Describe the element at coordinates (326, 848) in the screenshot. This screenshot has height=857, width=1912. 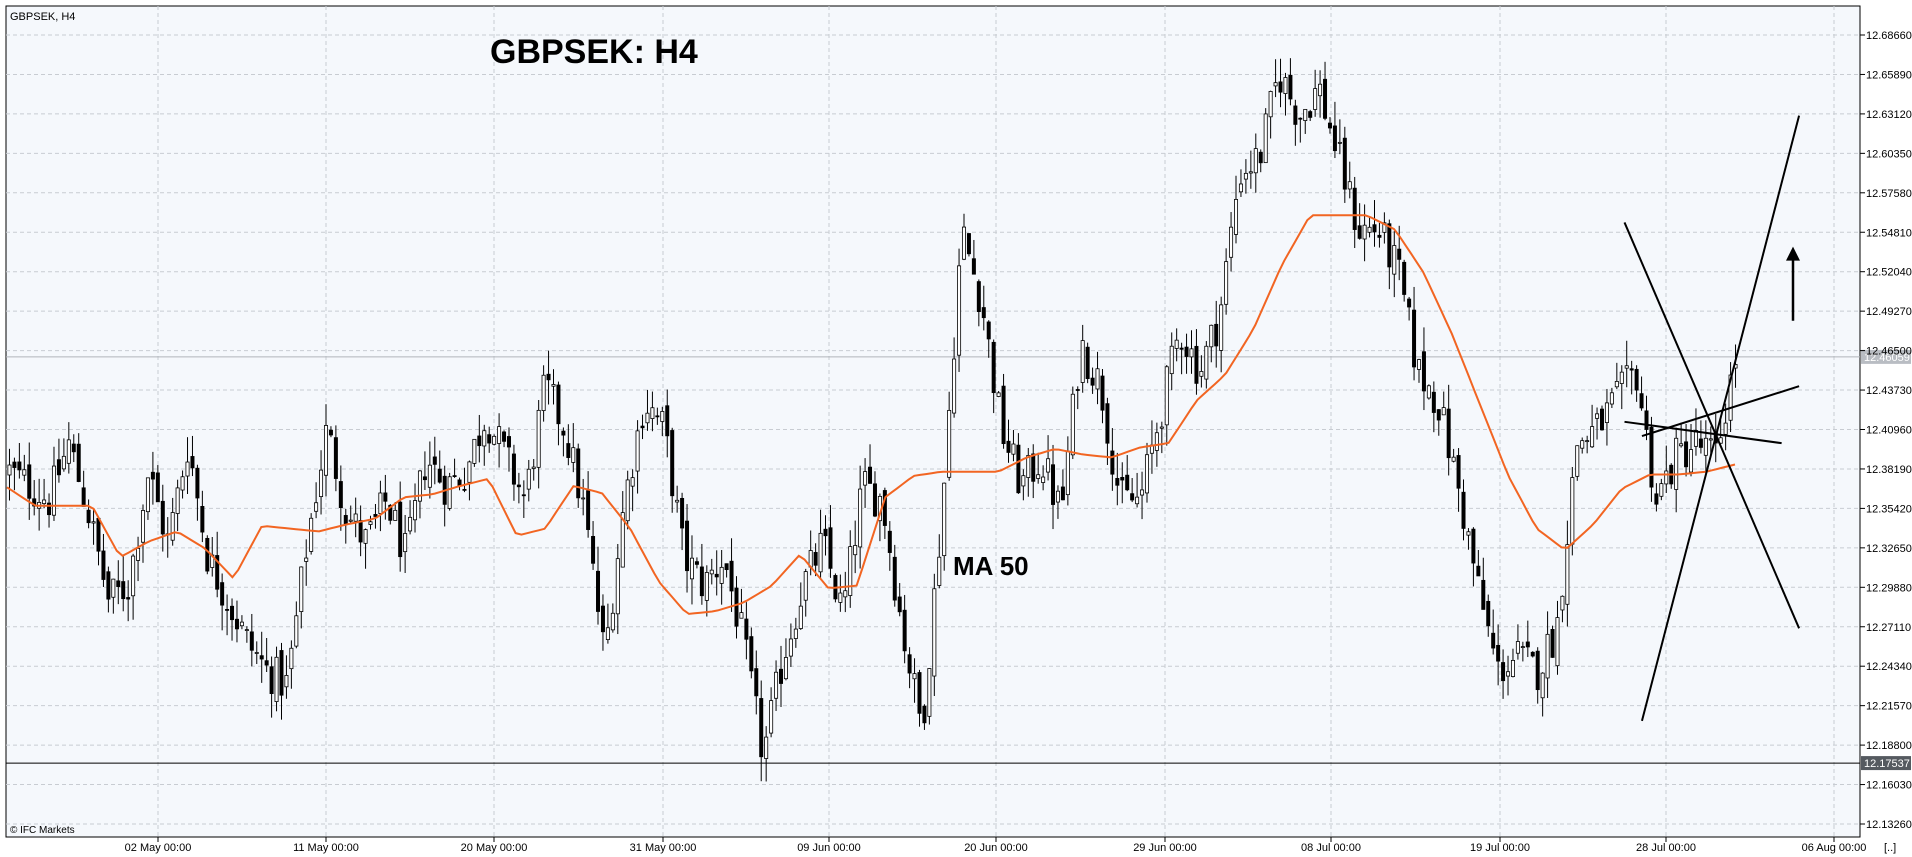
I see `x-tick-label: 11 May 00:00` at that location.